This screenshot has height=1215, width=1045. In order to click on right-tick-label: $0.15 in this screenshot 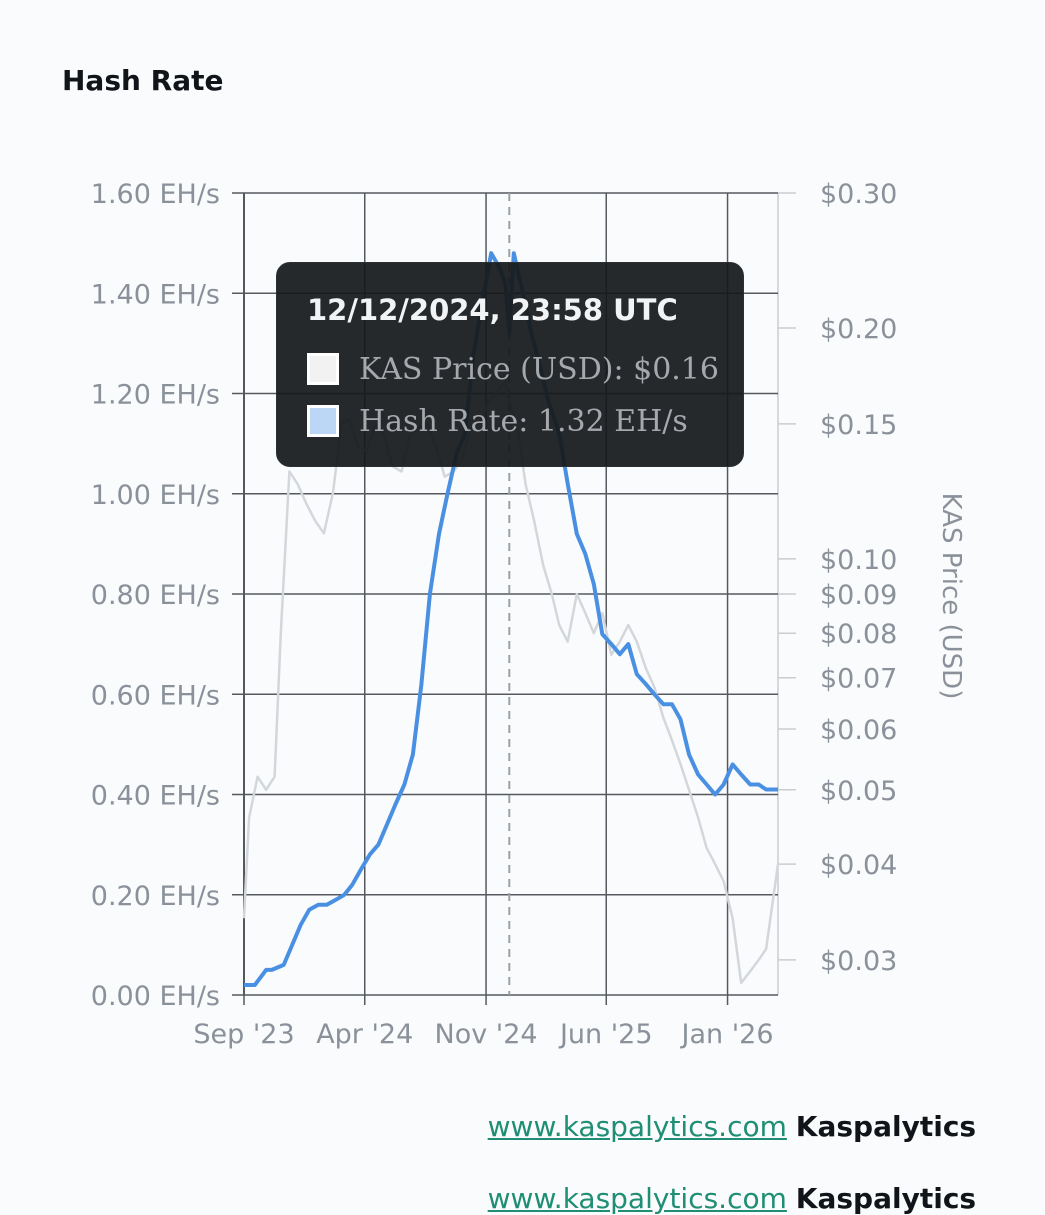, I will do `click(858, 425)`.